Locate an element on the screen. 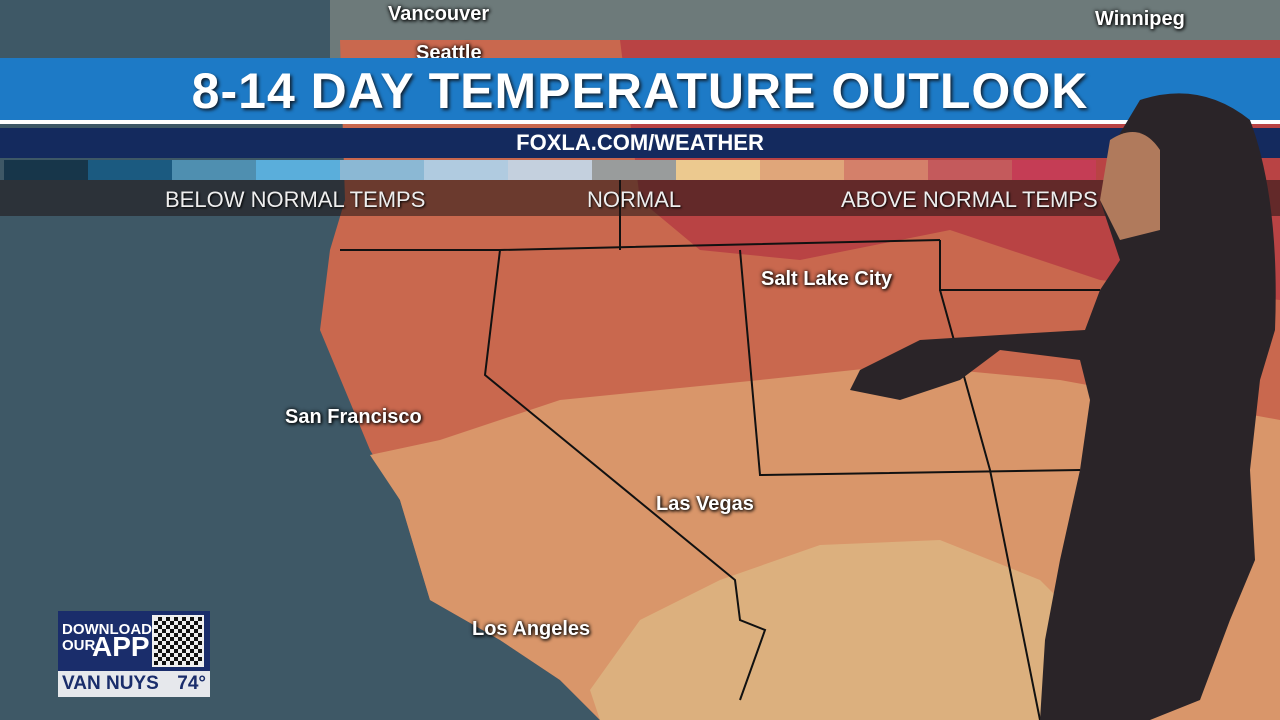 This screenshot has width=1280, height=720. temperature-legend-scale is located at coordinates (550, 170).